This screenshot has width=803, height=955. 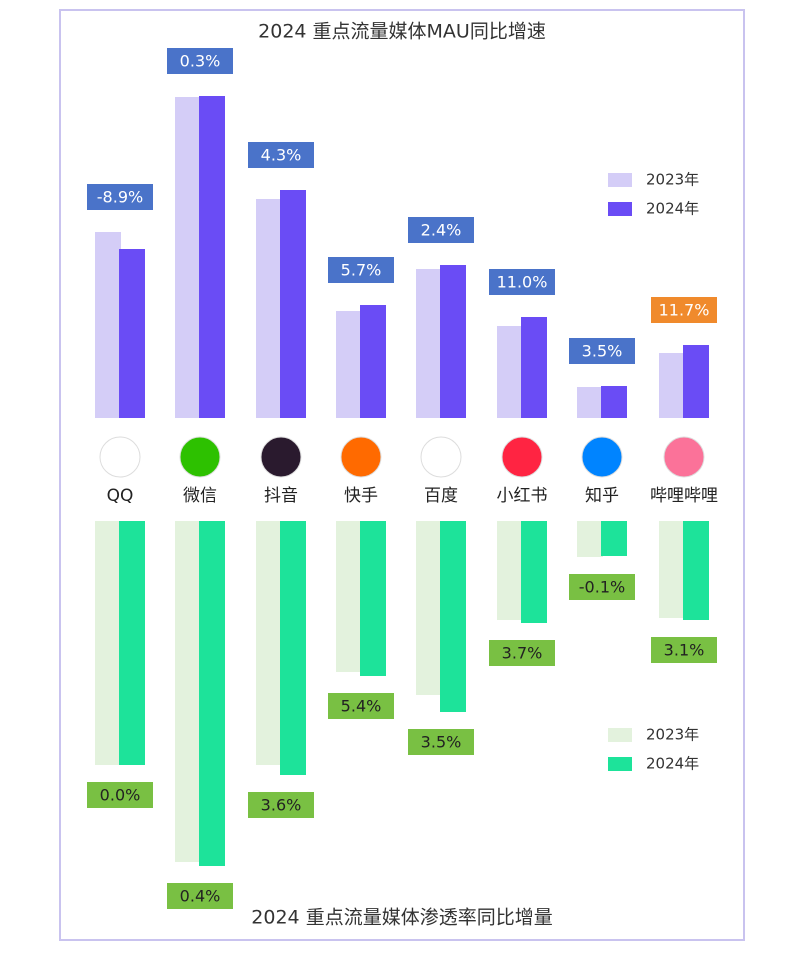 I want to click on chart-title: 2024 重点流量媒体MAU同比增速, so click(x=402, y=32).